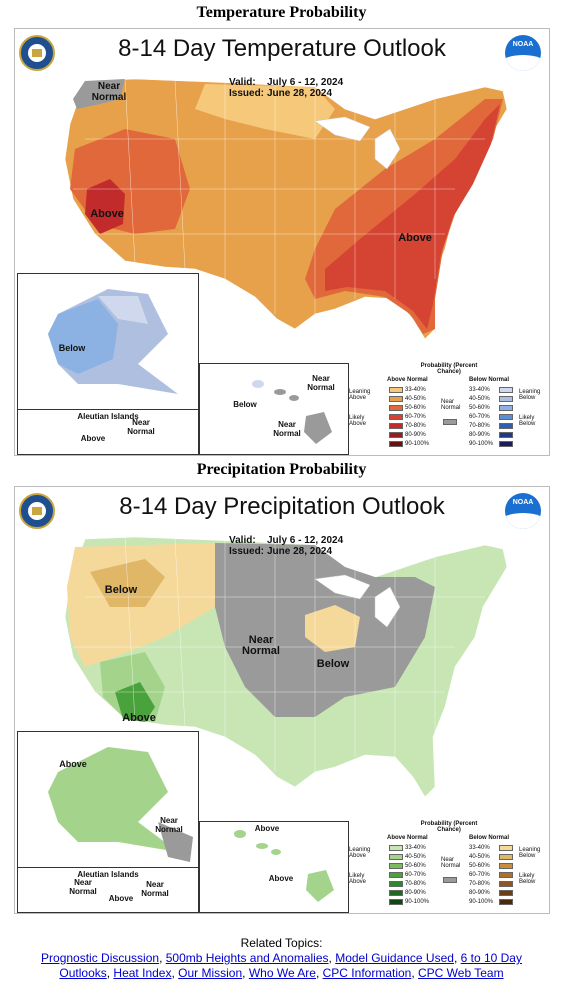 This screenshot has height=993, width=563. What do you see at coordinates (267, 828) in the screenshot?
I see `precip-hawaii-above-label-1: Above` at bounding box center [267, 828].